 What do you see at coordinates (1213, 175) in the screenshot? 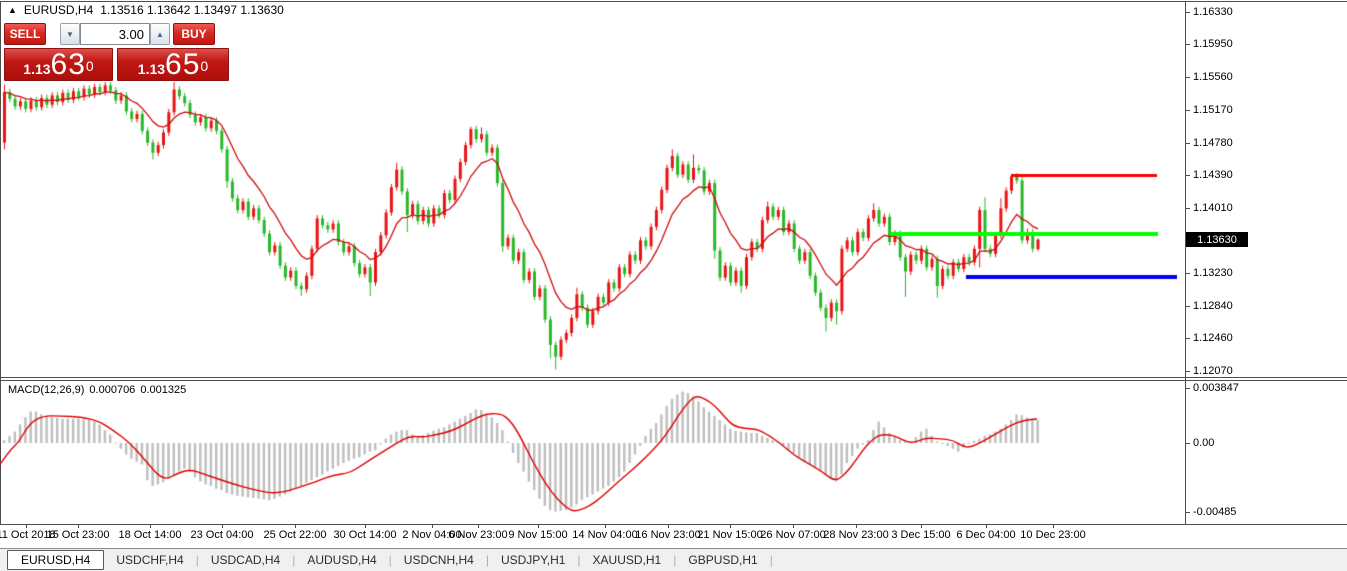
I see `price-axis-label: 1.14390` at bounding box center [1213, 175].